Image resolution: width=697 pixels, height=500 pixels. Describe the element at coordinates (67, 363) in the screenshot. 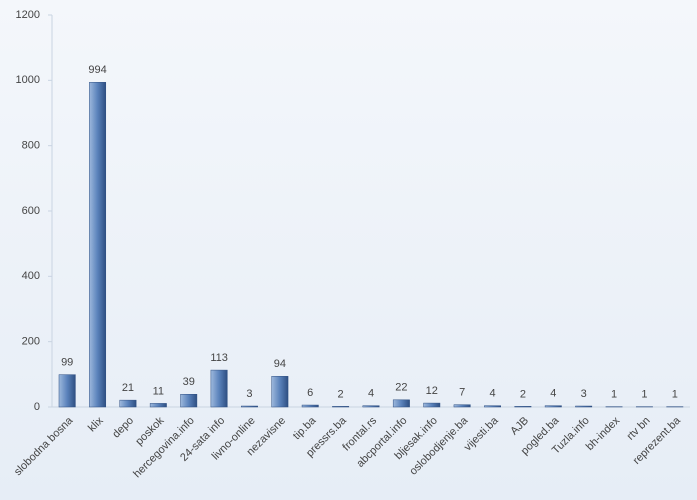

I see `data-label: 99` at that location.